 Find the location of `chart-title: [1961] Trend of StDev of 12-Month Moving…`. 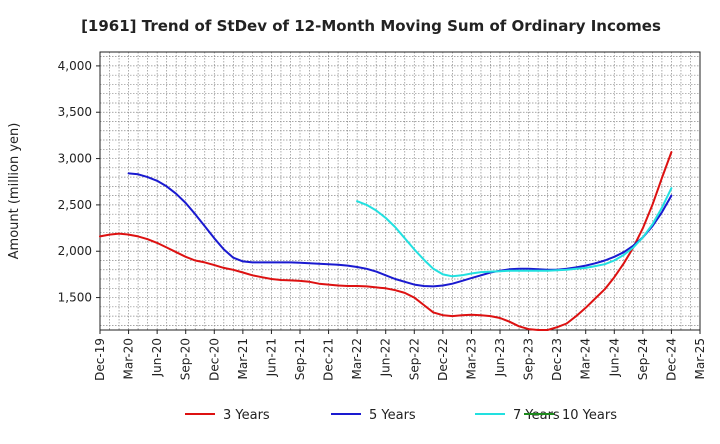

chart-title: [1961] Trend of StDev of 12-Month Moving… is located at coordinates (371, 26).